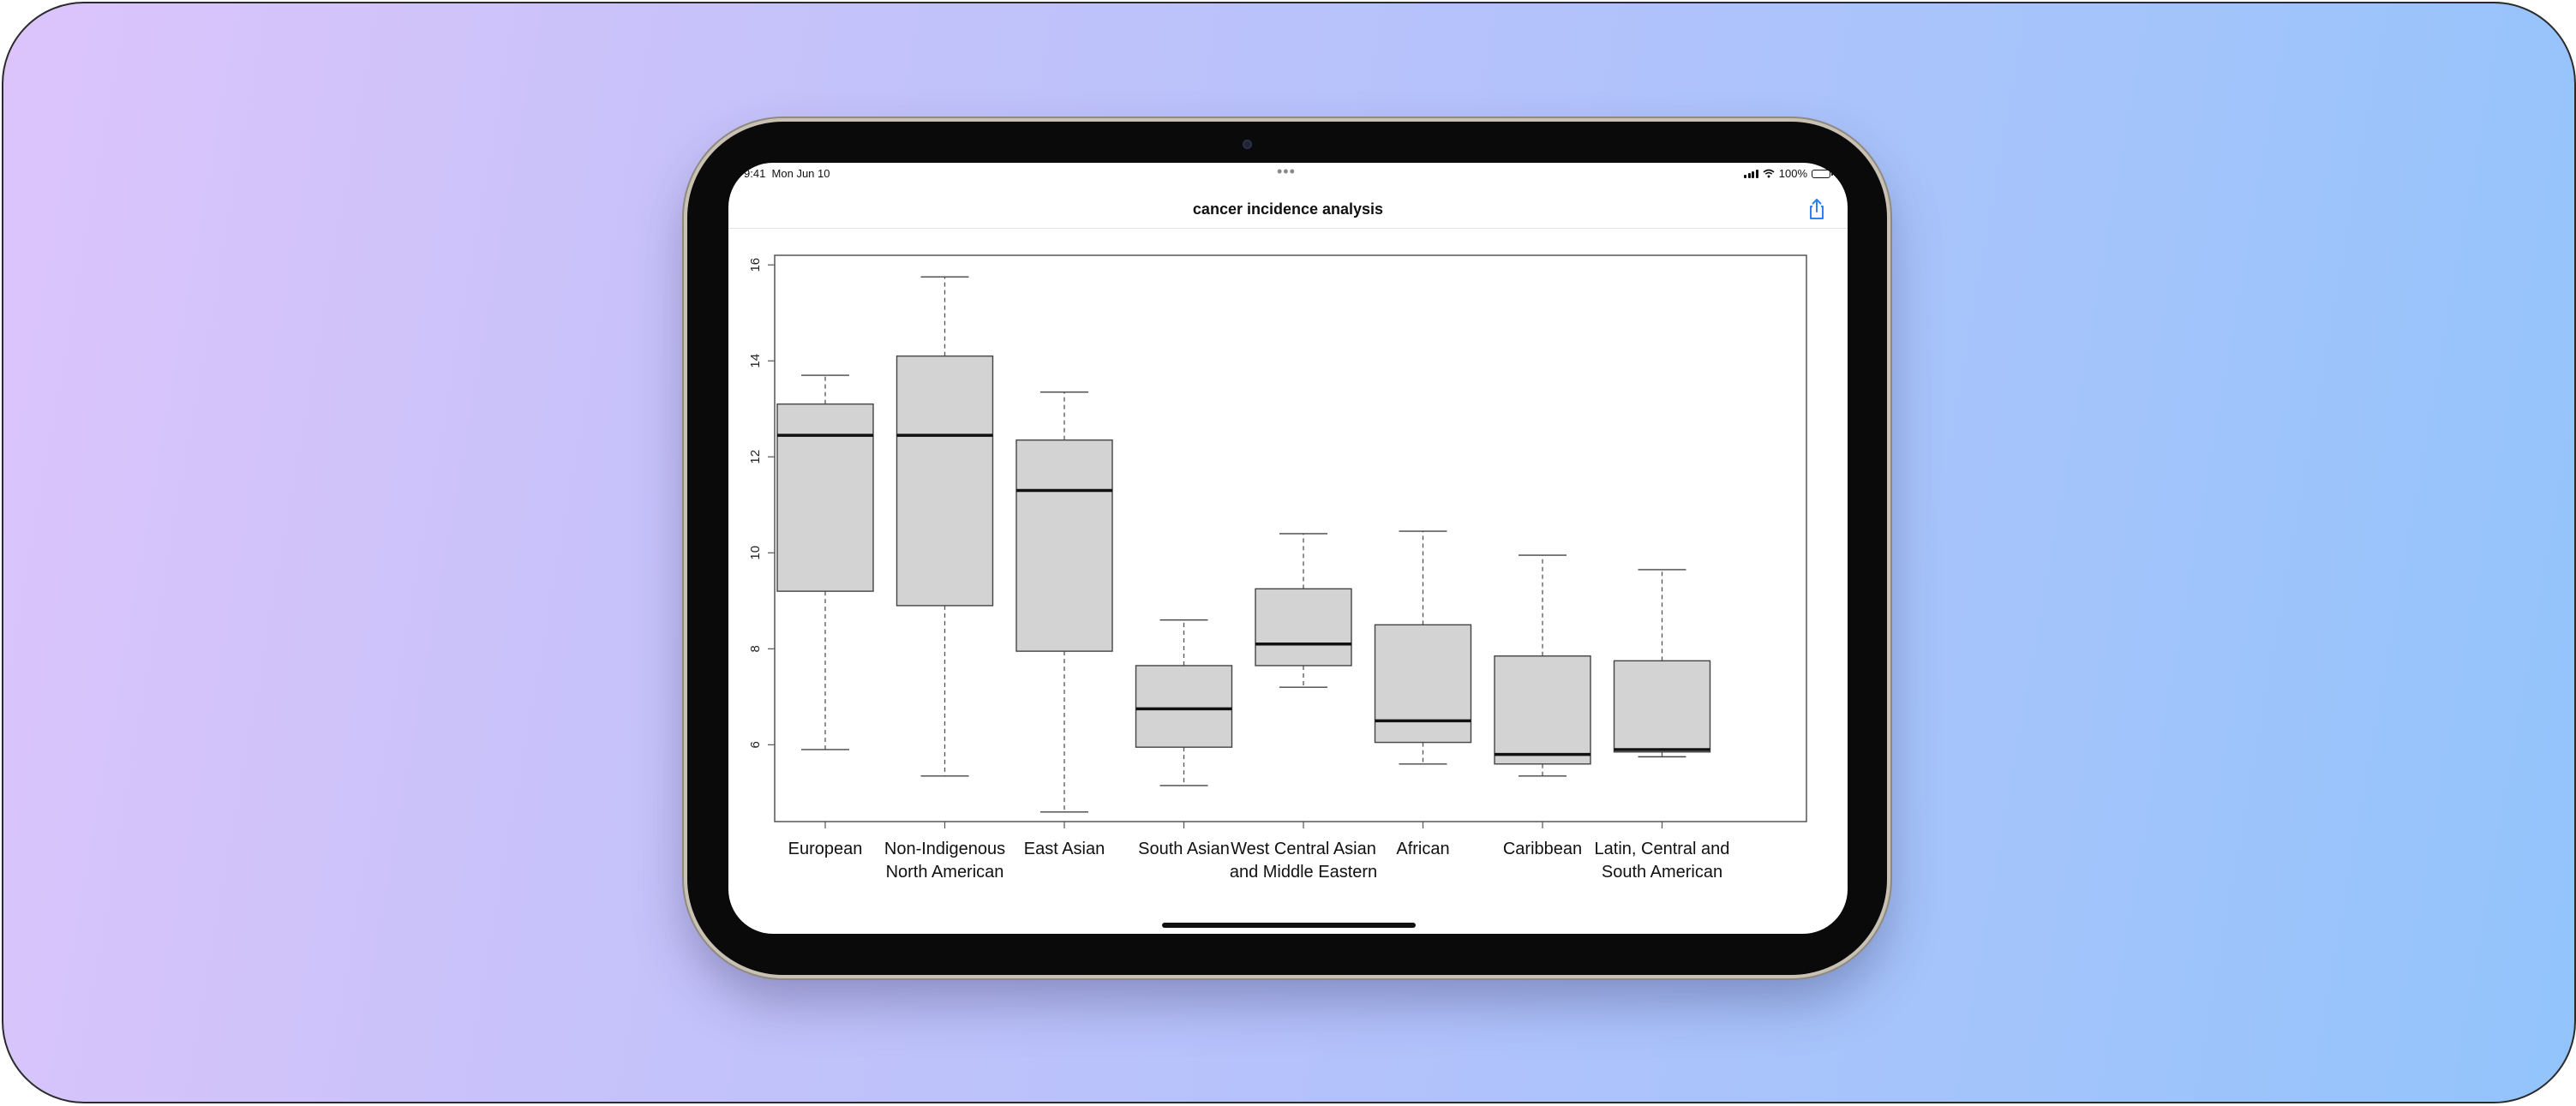  I want to click on x-tick-label: and Middle Eastern, so click(1303, 872).